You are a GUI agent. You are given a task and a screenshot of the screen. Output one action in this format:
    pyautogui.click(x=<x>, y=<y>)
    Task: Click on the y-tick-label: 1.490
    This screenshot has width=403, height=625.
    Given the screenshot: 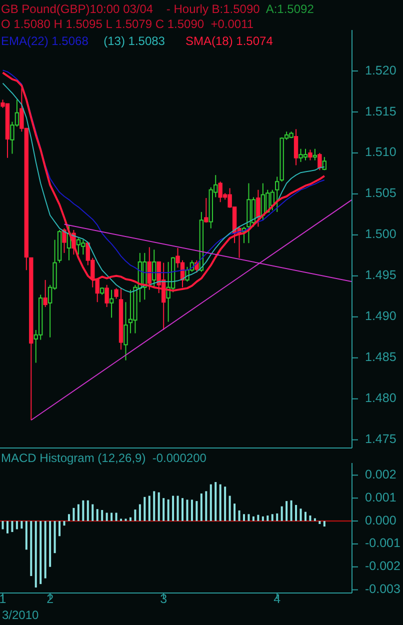 What is the action you would take?
    pyautogui.click(x=380, y=316)
    